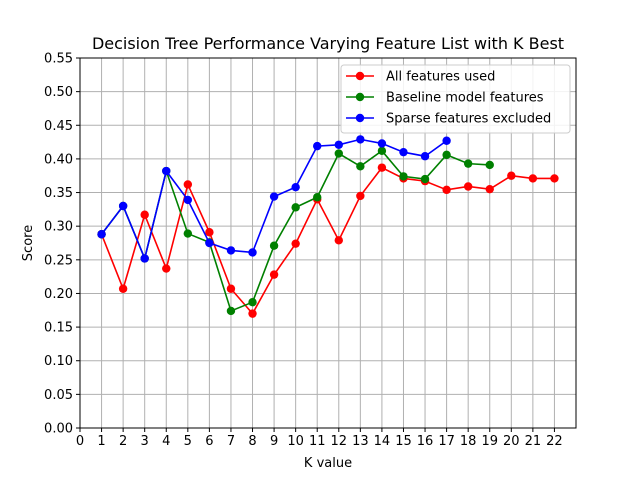 Image resolution: width=640 pixels, height=480 pixels. Describe the element at coordinates (58, 159) in the screenshot. I see `y-tick-label: 0.40` at that location.